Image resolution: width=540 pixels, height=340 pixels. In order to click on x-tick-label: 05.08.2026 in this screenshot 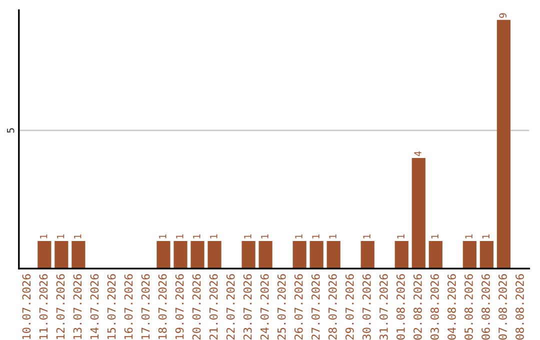, I will do `click(468, 307)`.